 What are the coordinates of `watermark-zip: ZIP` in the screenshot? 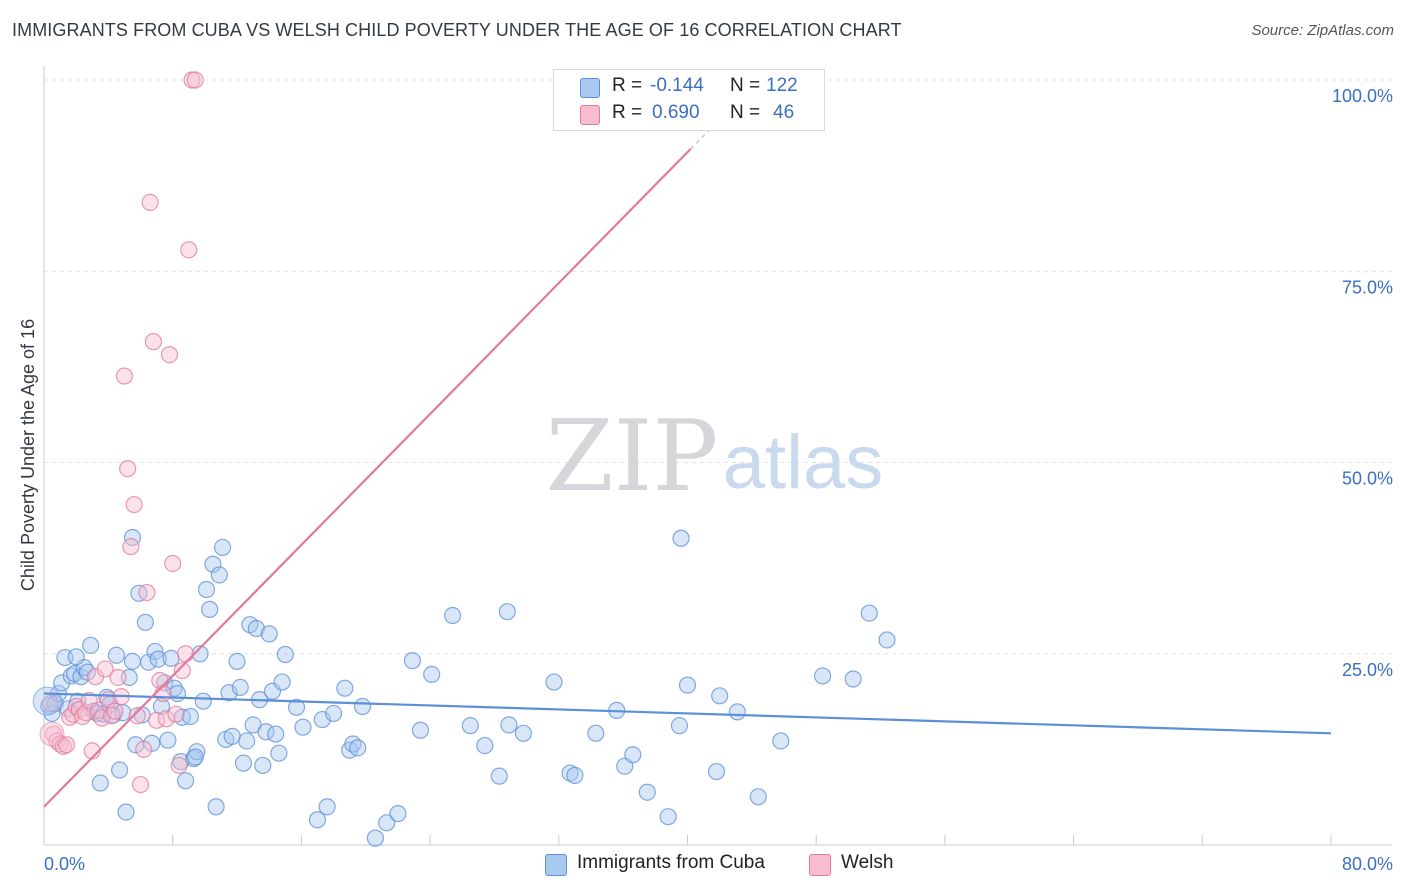 It's located at (632, 457).